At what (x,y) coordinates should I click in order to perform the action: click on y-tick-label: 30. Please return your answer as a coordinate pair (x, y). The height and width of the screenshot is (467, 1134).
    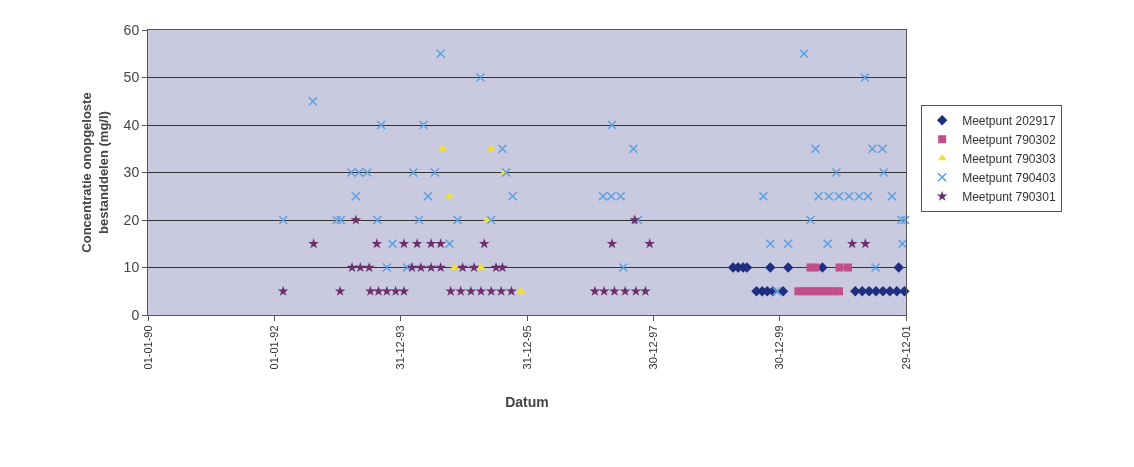
    Looking at the image, I should click on (131, 172).